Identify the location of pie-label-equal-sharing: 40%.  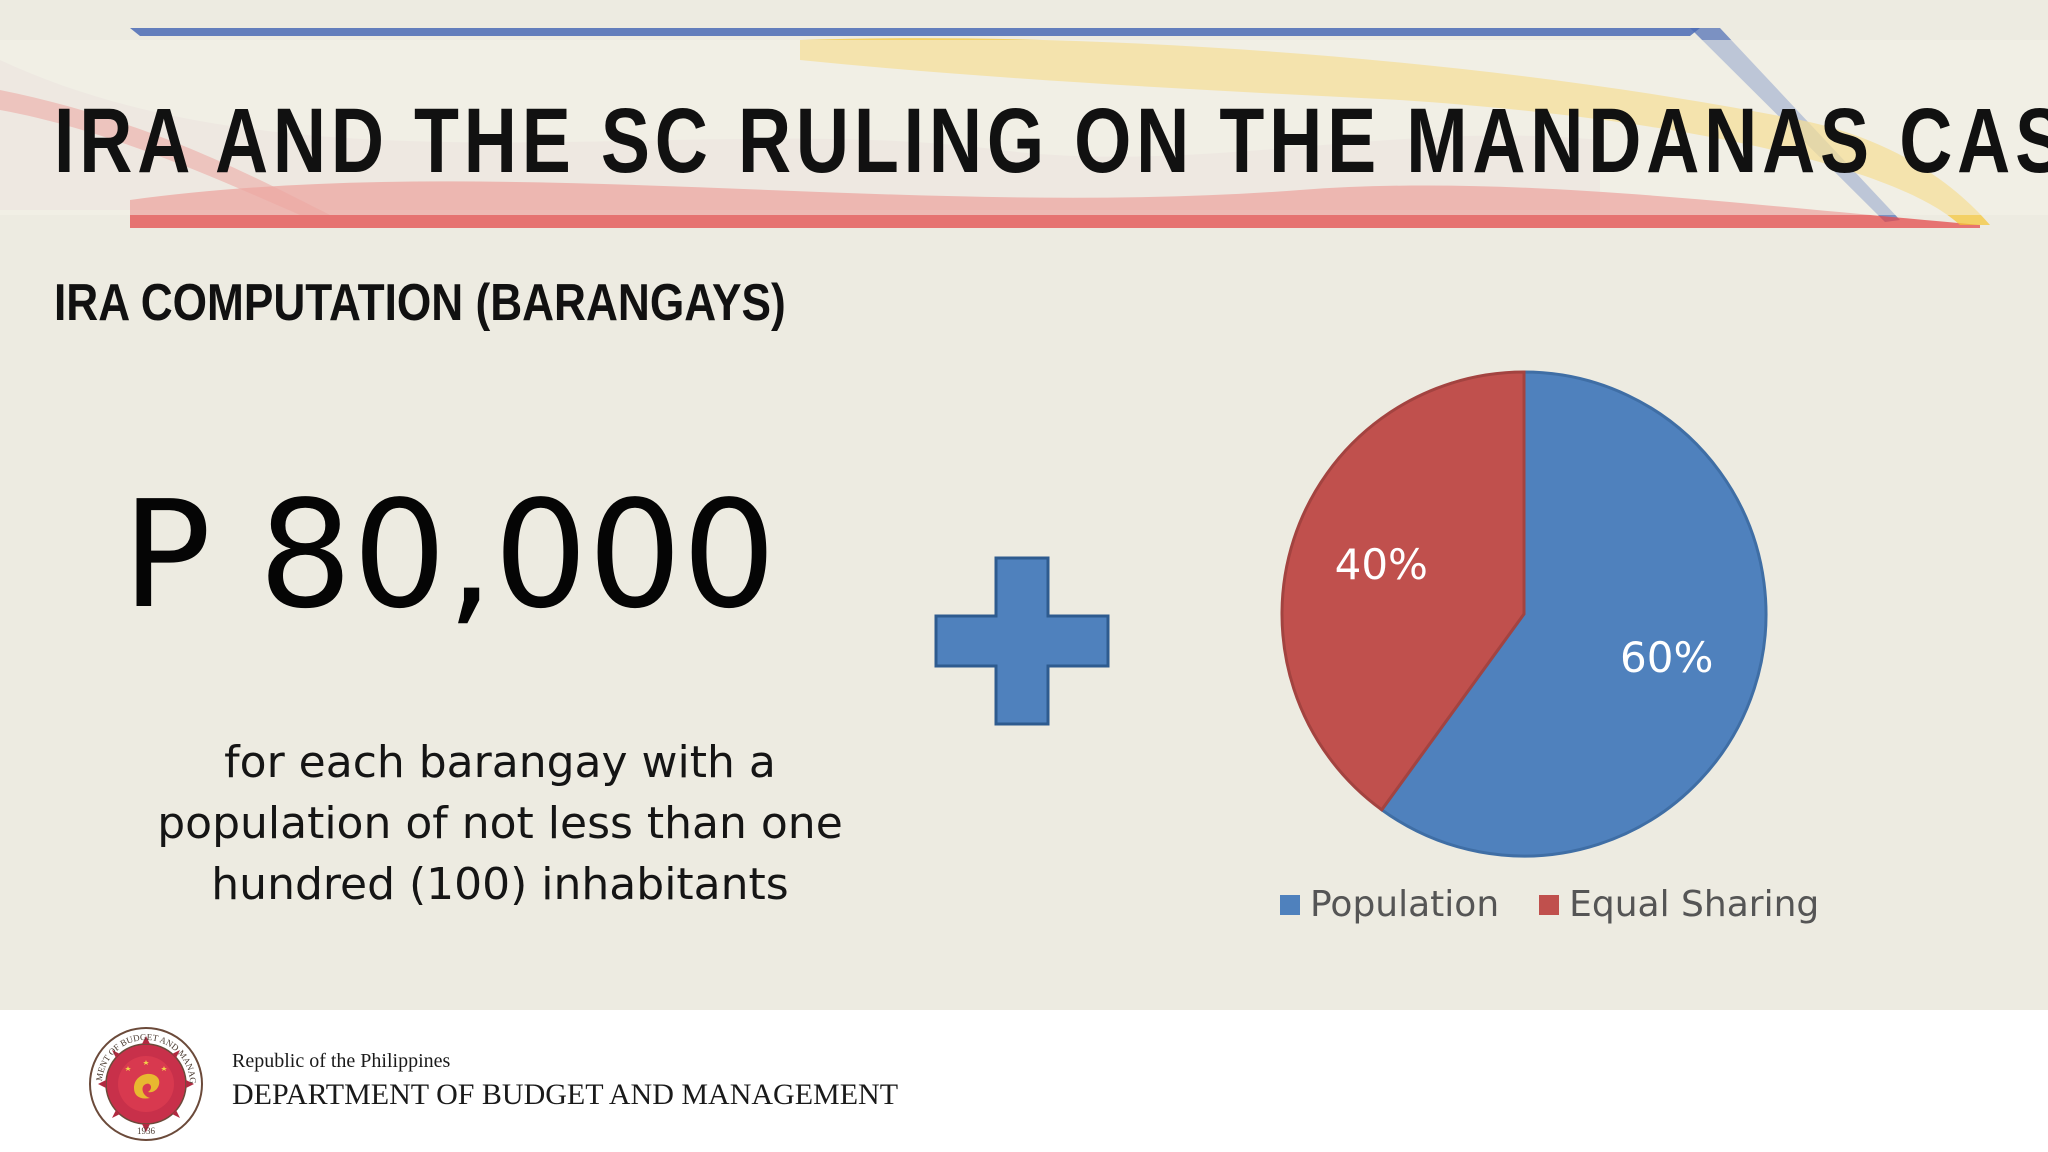
(1381, 564).